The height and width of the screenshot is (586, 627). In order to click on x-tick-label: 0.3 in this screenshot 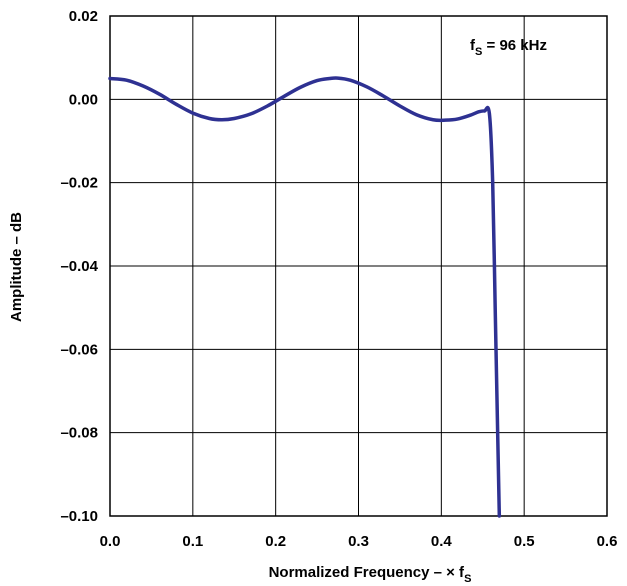, I will do `click(358, 541)`.